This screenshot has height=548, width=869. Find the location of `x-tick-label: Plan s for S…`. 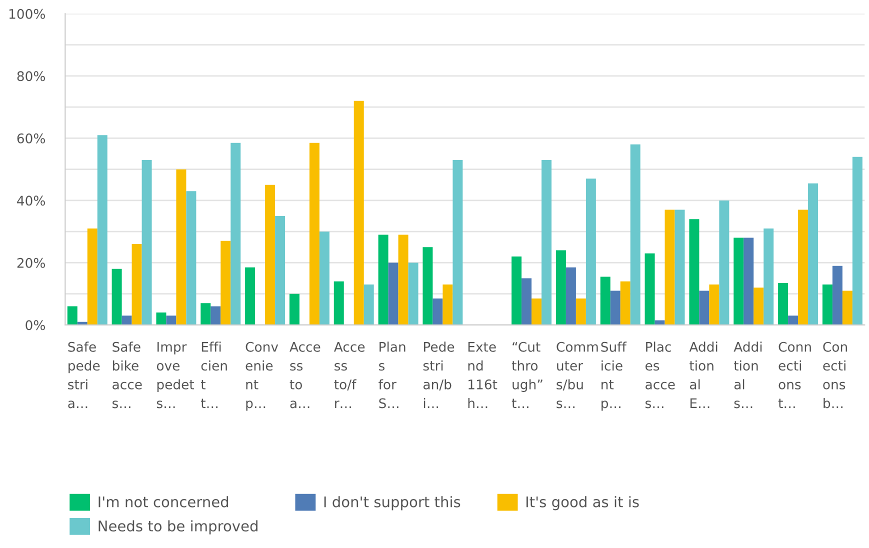

x-tick-label: Plan s for S… is located at coordinates (392, 375).